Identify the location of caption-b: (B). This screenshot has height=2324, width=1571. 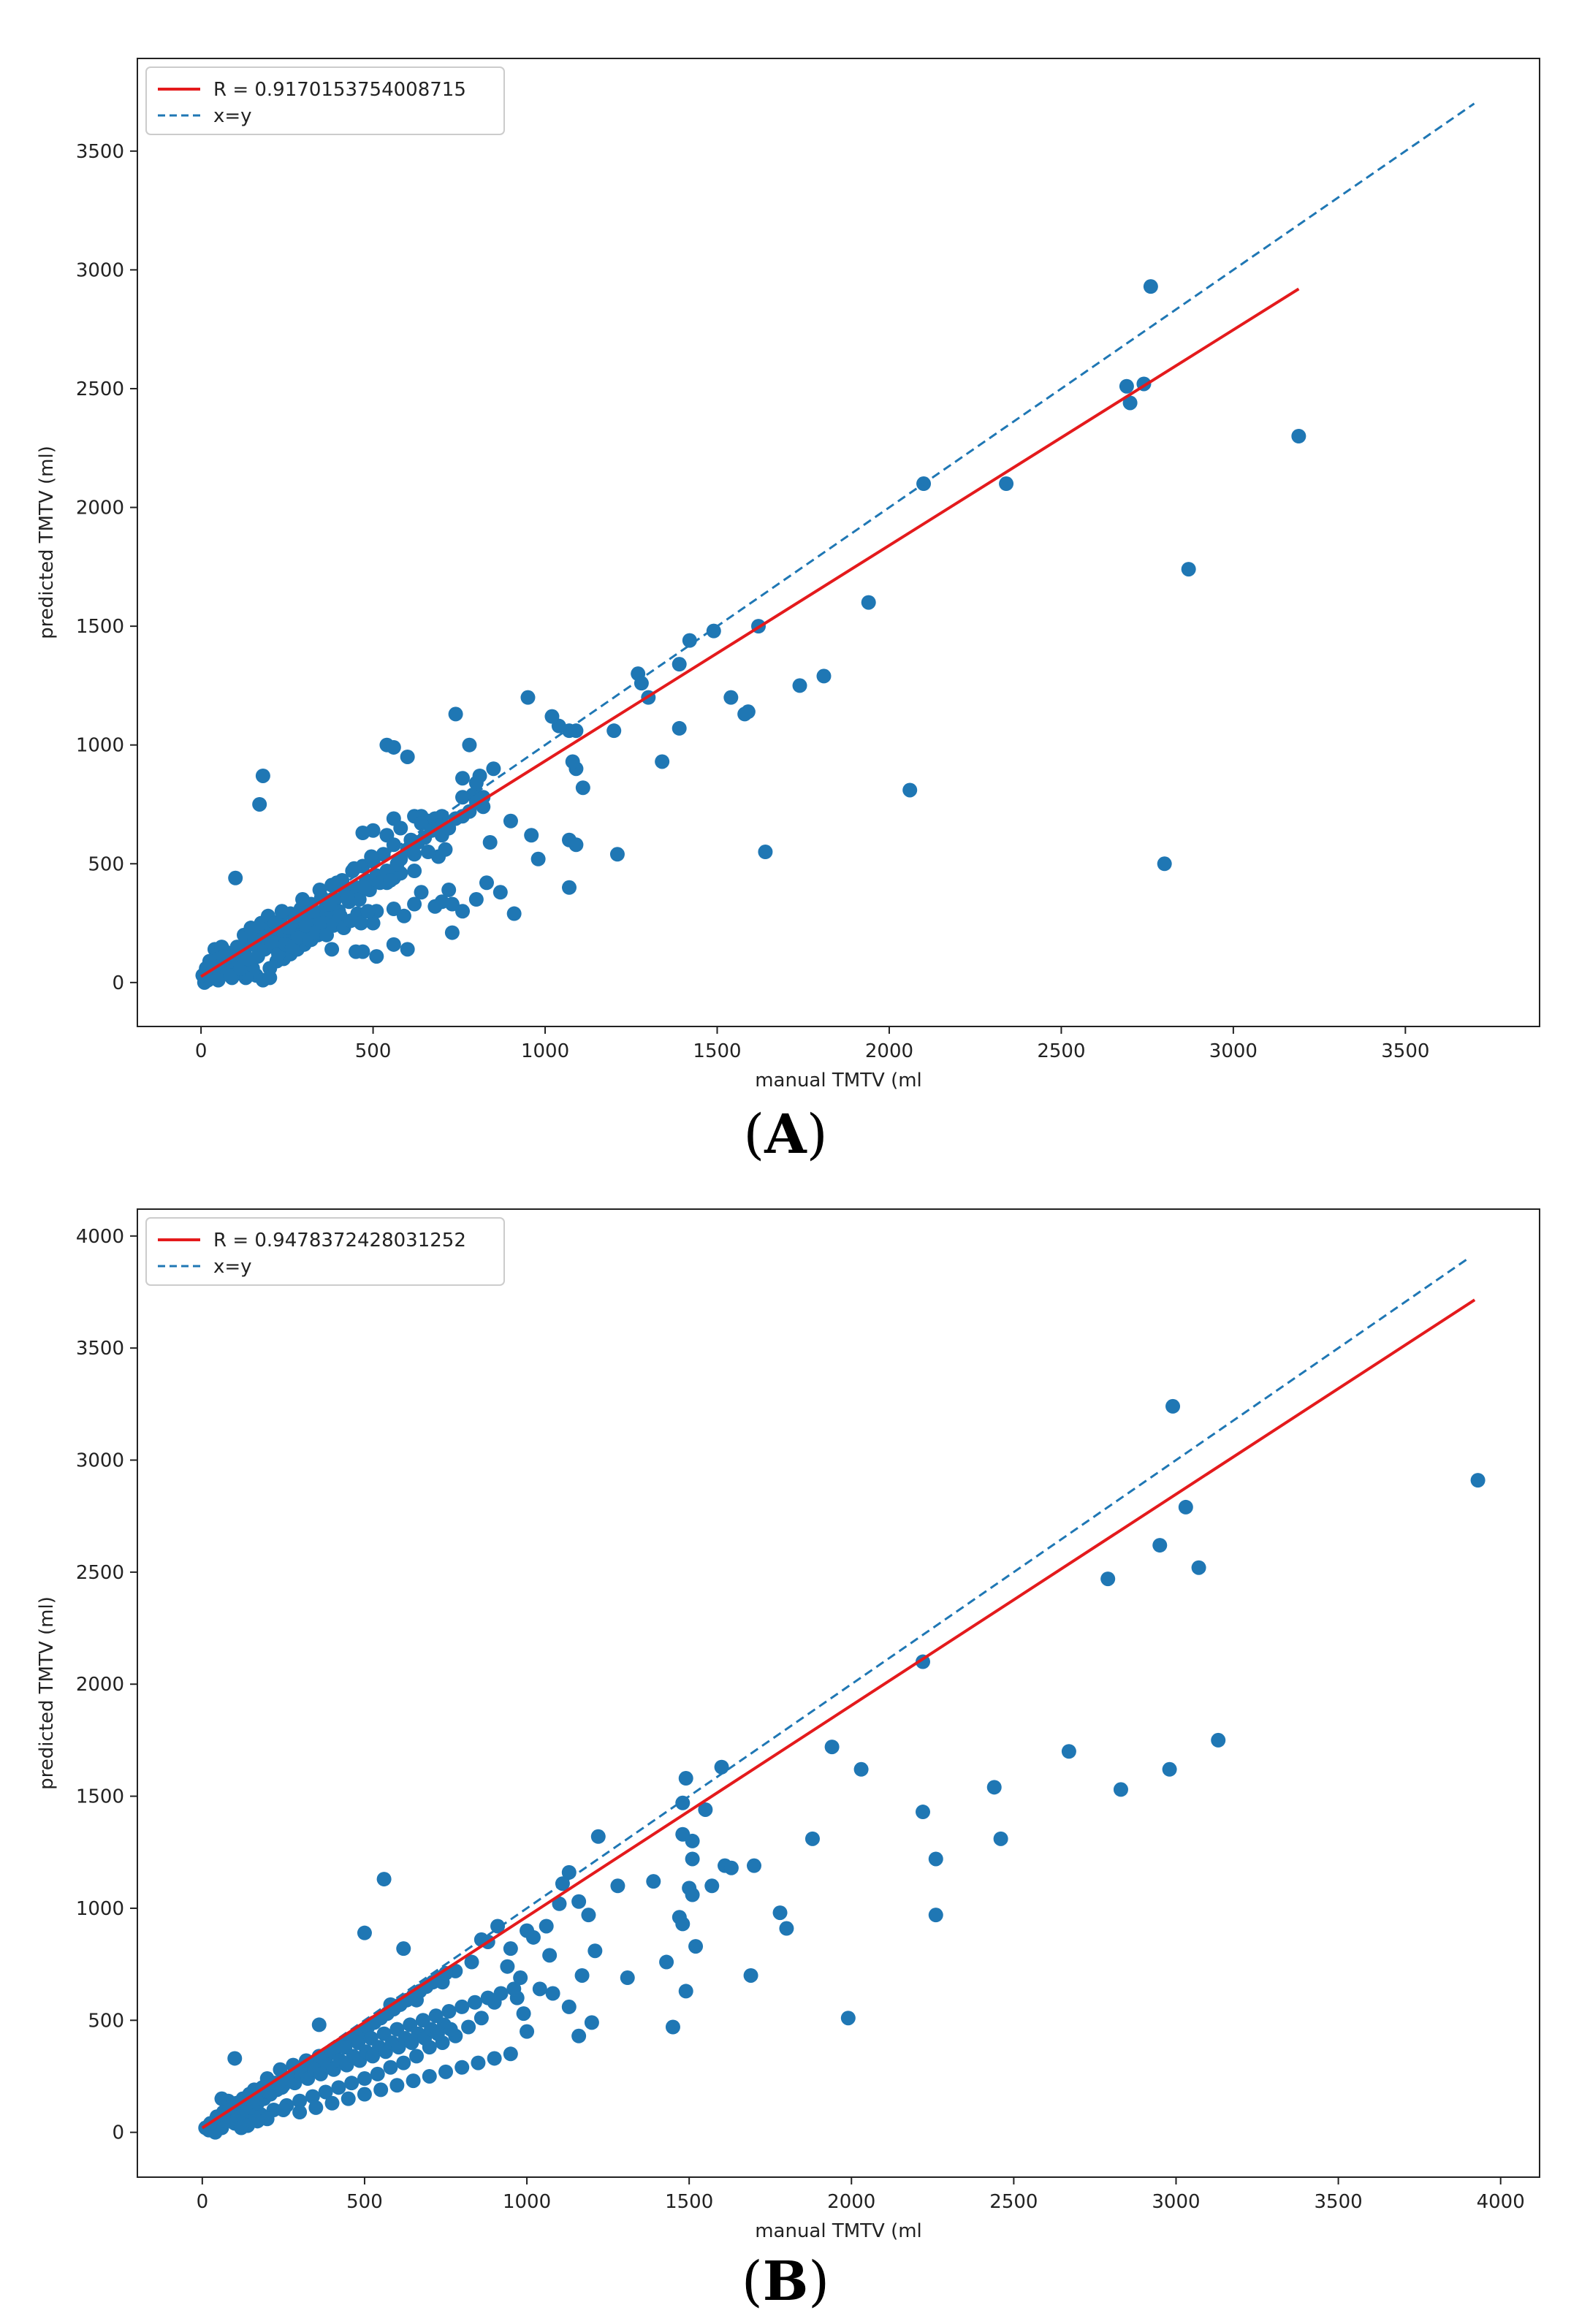
(785, 2281).